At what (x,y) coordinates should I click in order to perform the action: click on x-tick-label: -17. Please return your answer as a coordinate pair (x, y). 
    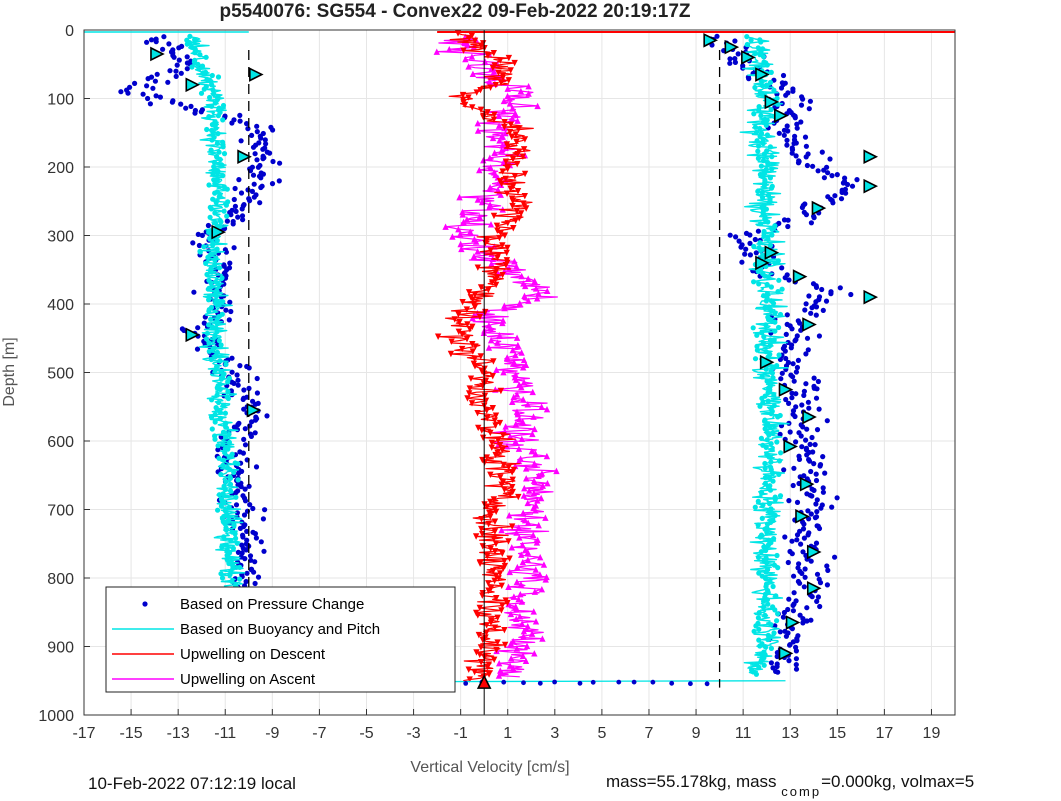
    Looking at the image, I should click on (83, 733).